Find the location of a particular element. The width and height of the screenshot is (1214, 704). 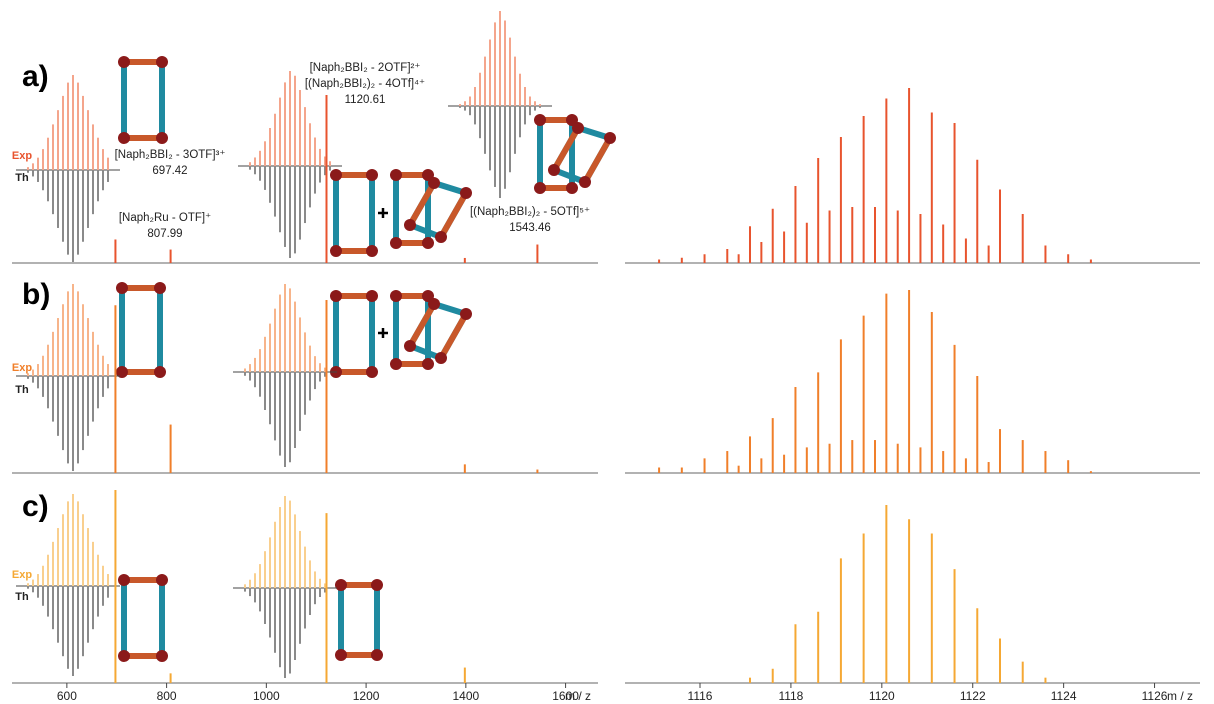

annotation-label: [Naph₂Ru - OTF]⁺ is located at coordinates (165, 218).